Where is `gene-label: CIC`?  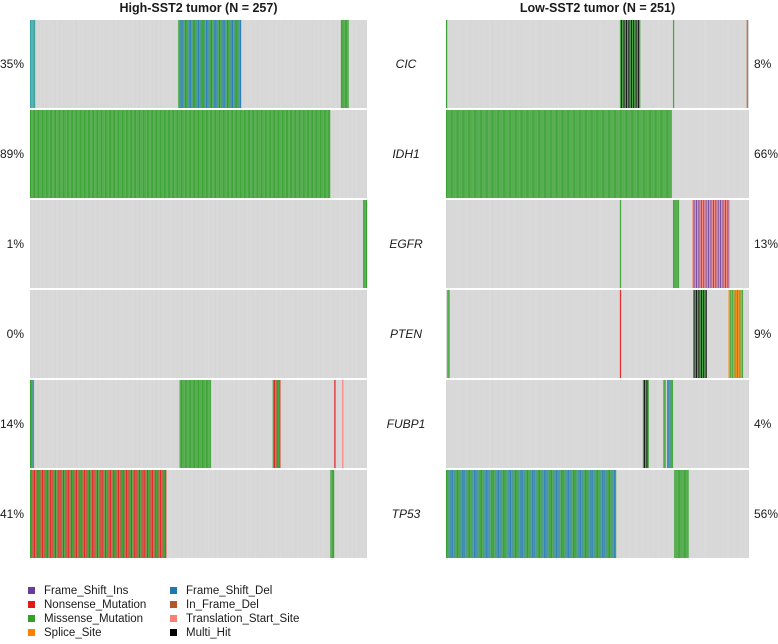 gene-label: CIC is located at coordinates (406, 64).